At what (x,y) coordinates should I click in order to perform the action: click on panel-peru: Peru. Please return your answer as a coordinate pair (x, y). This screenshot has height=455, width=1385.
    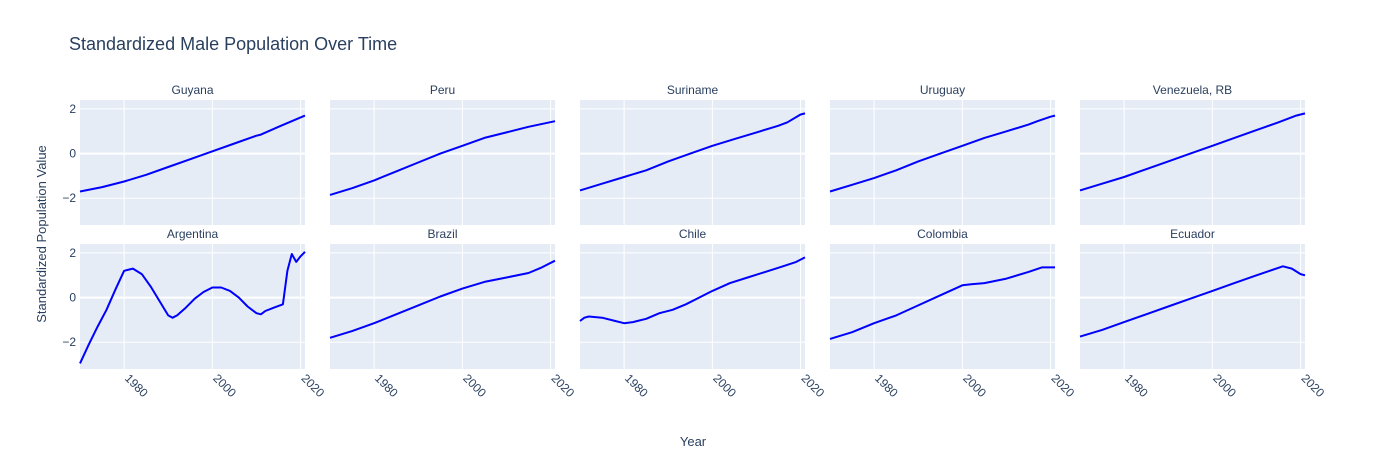
    Looking at the image, I should click on (442, 154).